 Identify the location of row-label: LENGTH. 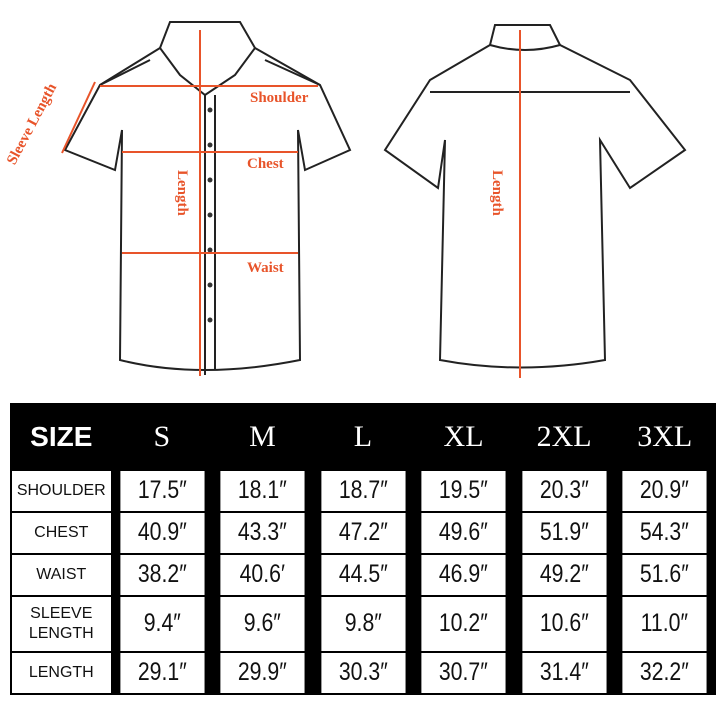
(61, 672).